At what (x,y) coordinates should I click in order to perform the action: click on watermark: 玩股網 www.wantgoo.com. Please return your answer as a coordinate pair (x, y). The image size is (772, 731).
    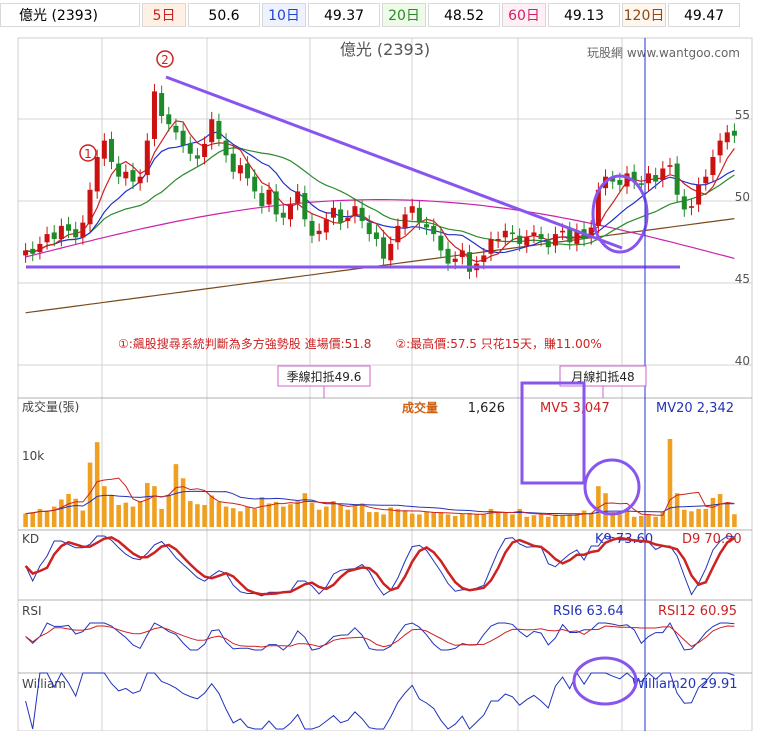
    Looking at the image, I should click on (663, 53).